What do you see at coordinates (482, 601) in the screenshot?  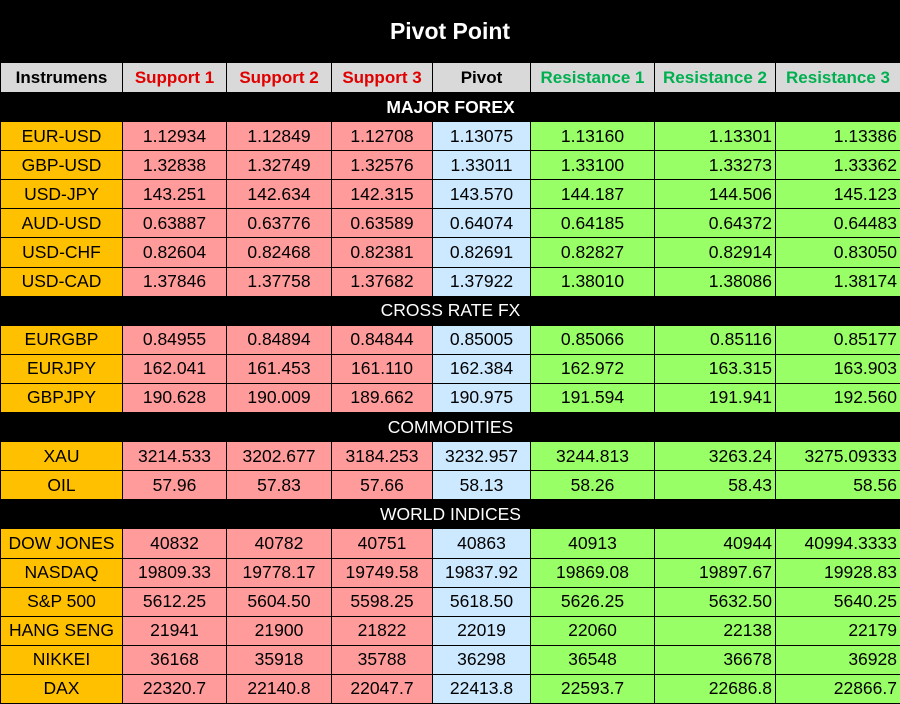 I see `cell-pivot: 5618.50` at bounding box center [482, 601].